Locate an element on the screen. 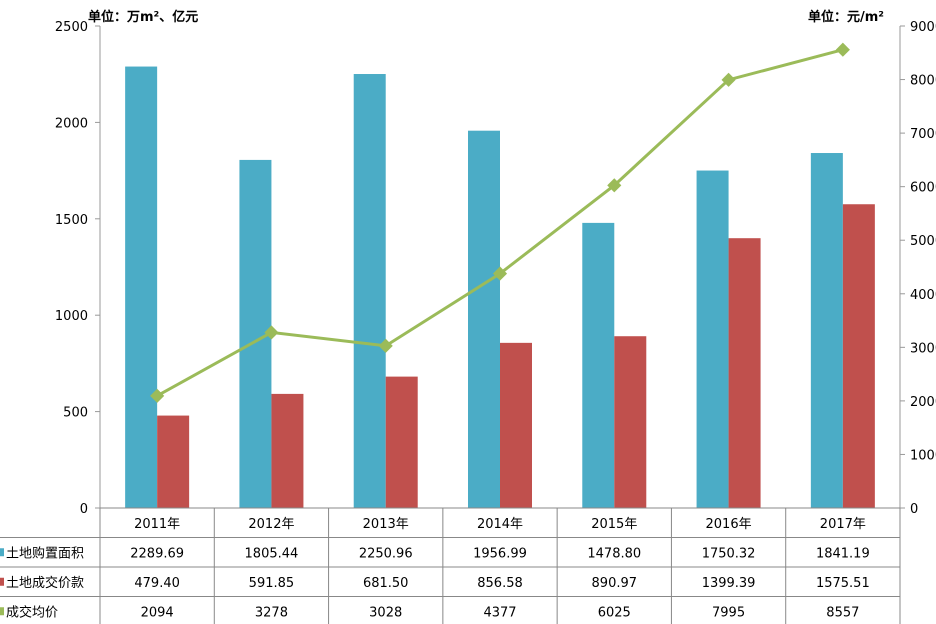 This screenshot has height=624, width=936. left-tick-label: 0 is located at coordinates (84, 509).